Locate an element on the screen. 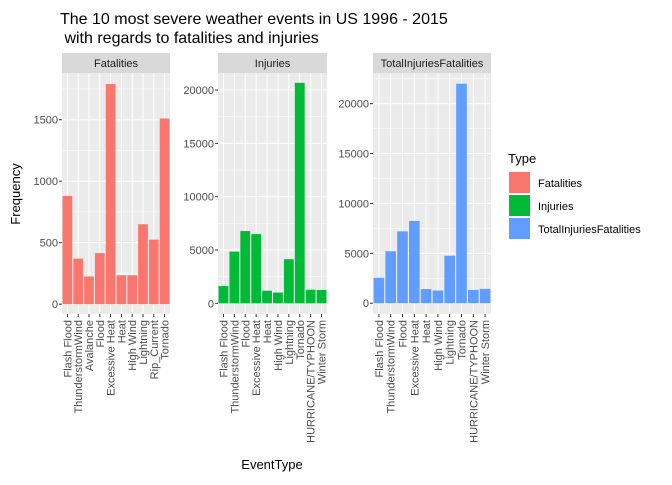 This screenshot has width=672, height=485. chart-title-line-2: with regards to fatalities and injuries is located at coordinates (189, 38).